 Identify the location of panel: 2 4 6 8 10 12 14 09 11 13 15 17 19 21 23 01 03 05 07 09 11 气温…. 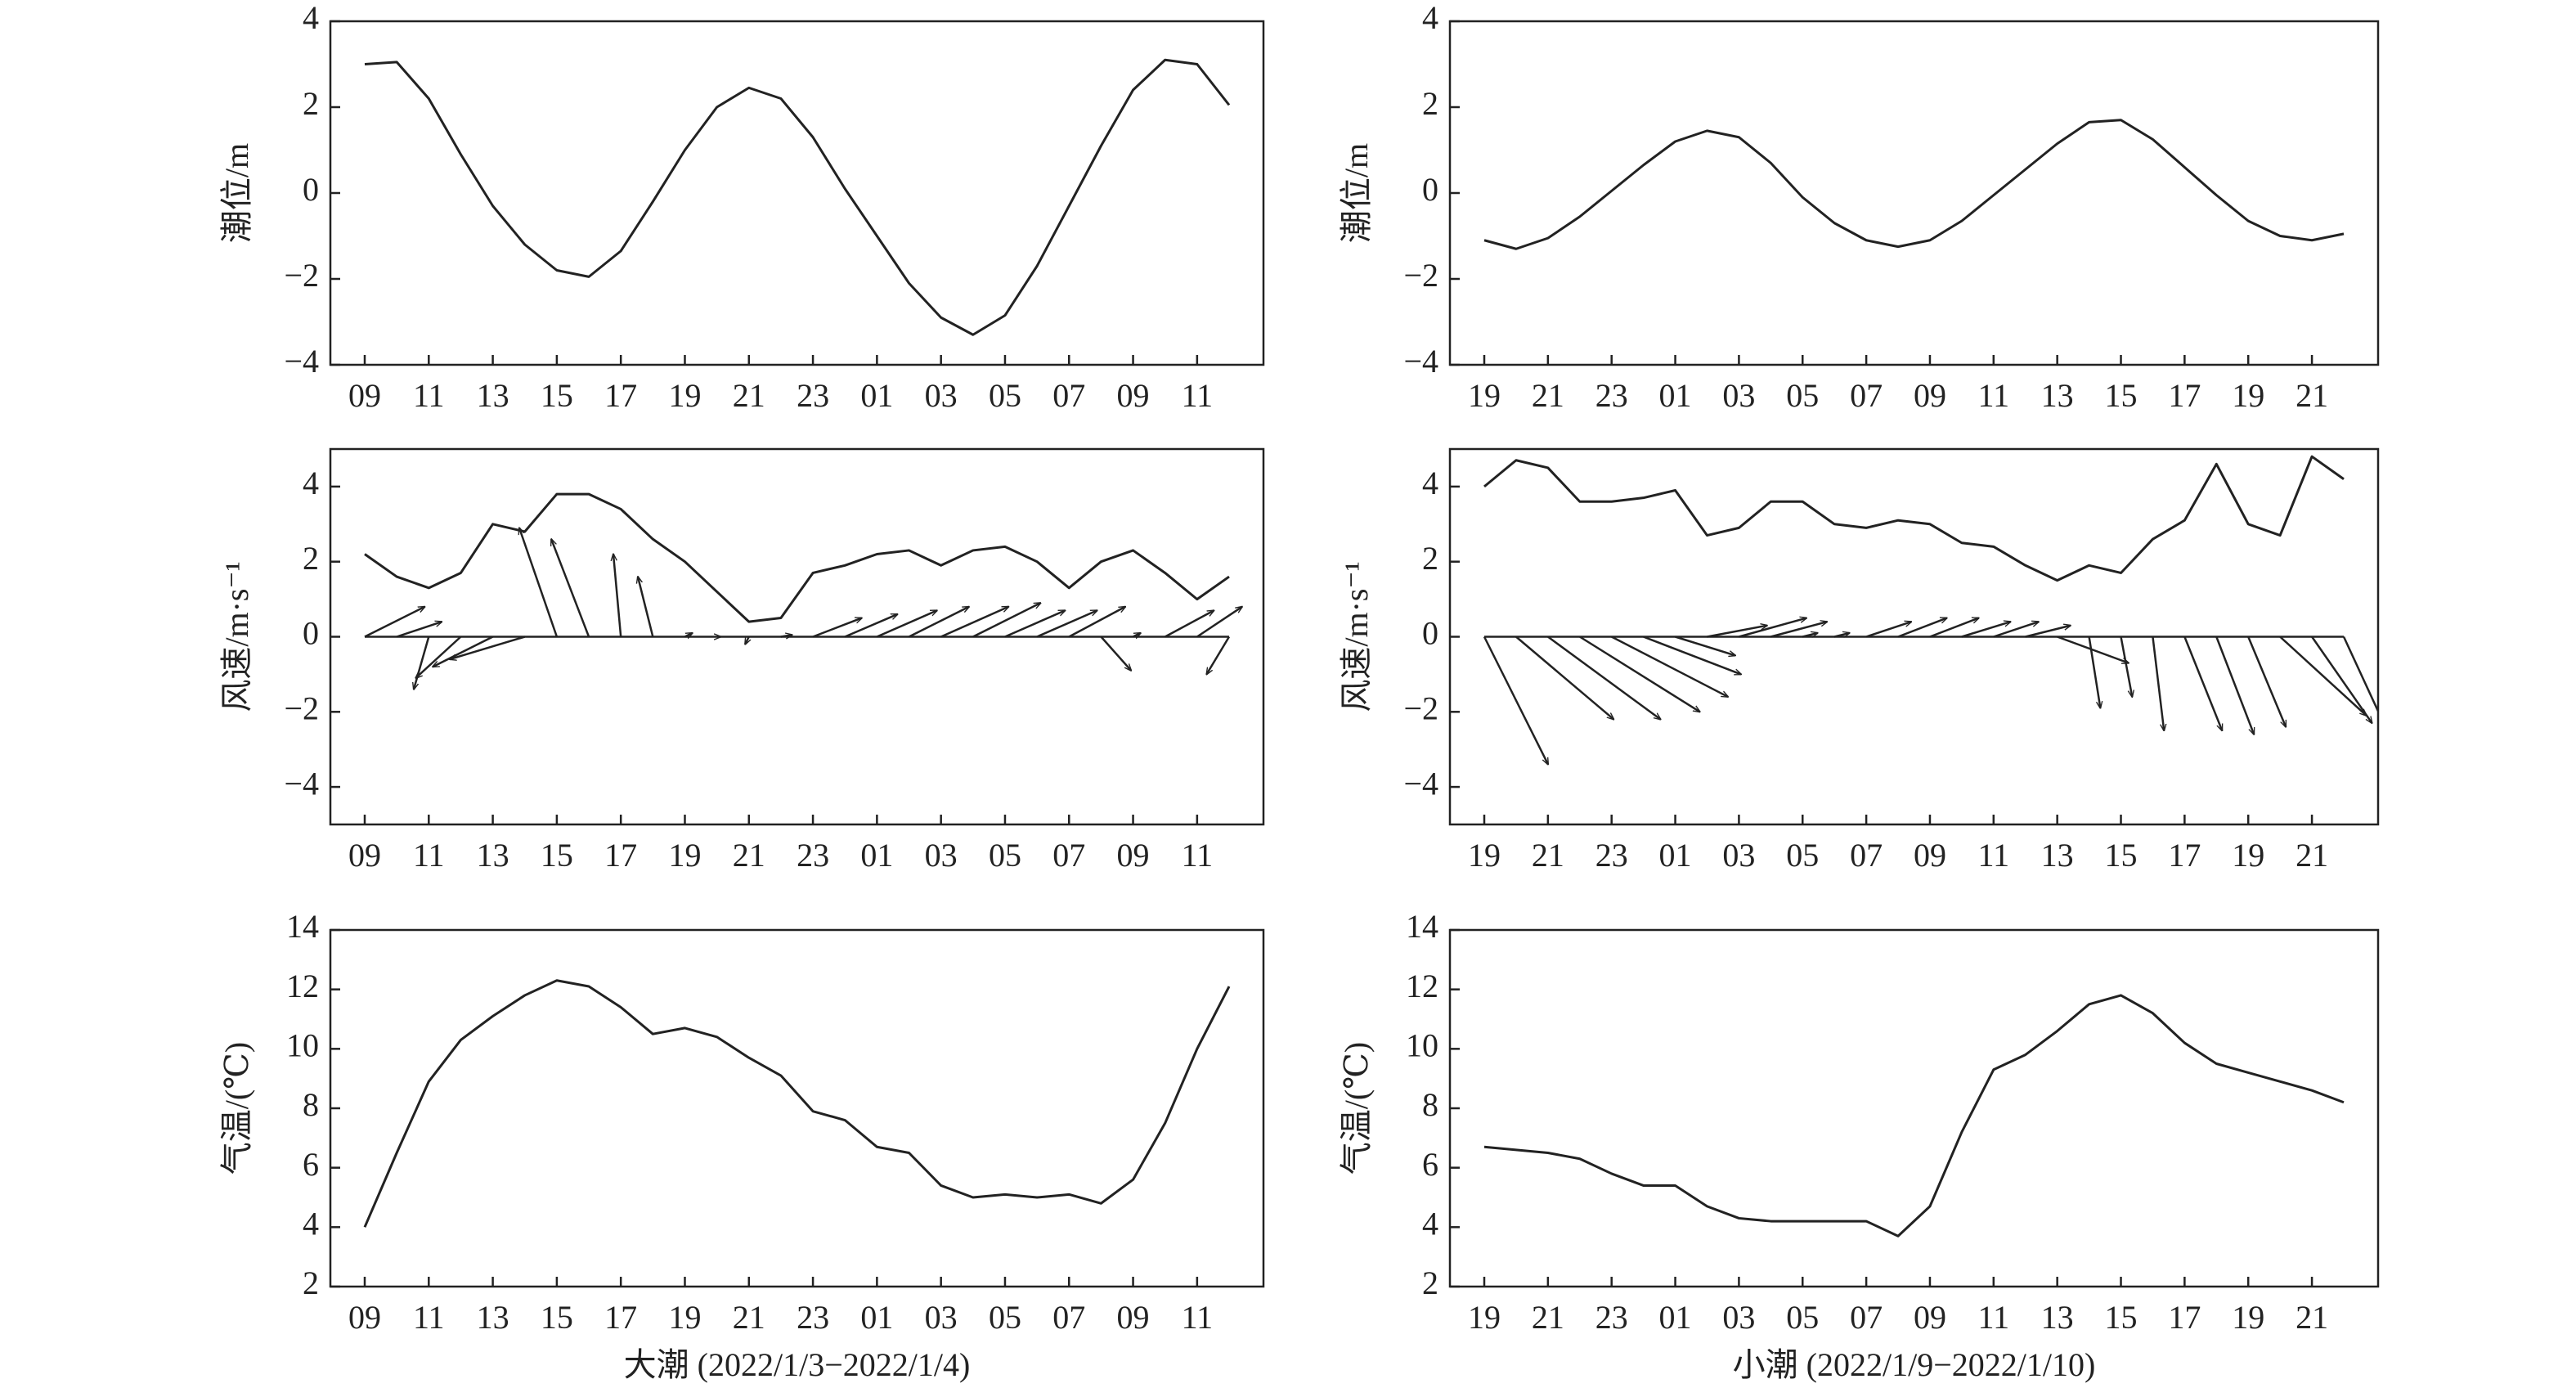
(741, 1145).